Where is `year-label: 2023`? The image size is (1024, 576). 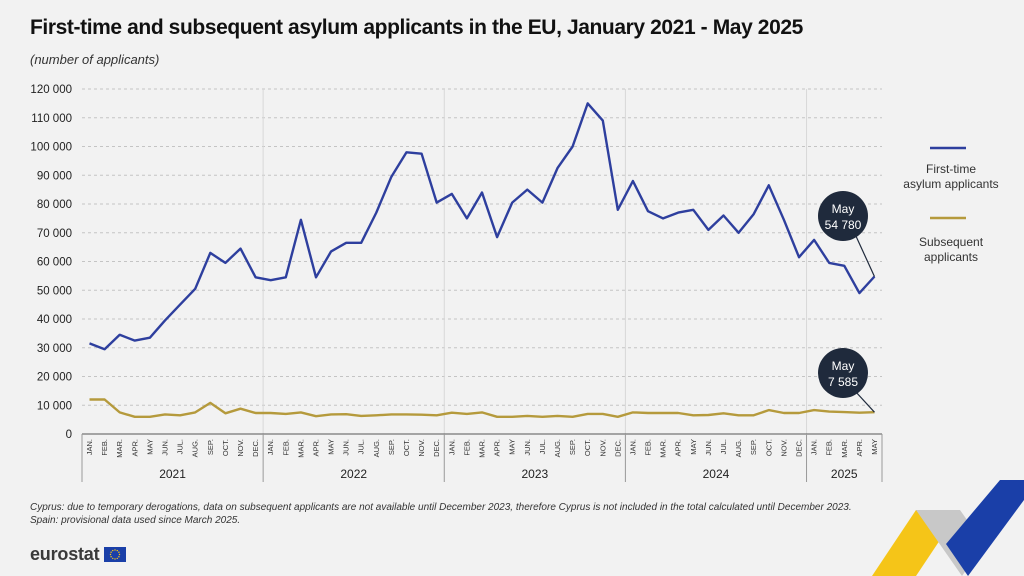
year-label: 2023 is located at coordinates (534, 474).